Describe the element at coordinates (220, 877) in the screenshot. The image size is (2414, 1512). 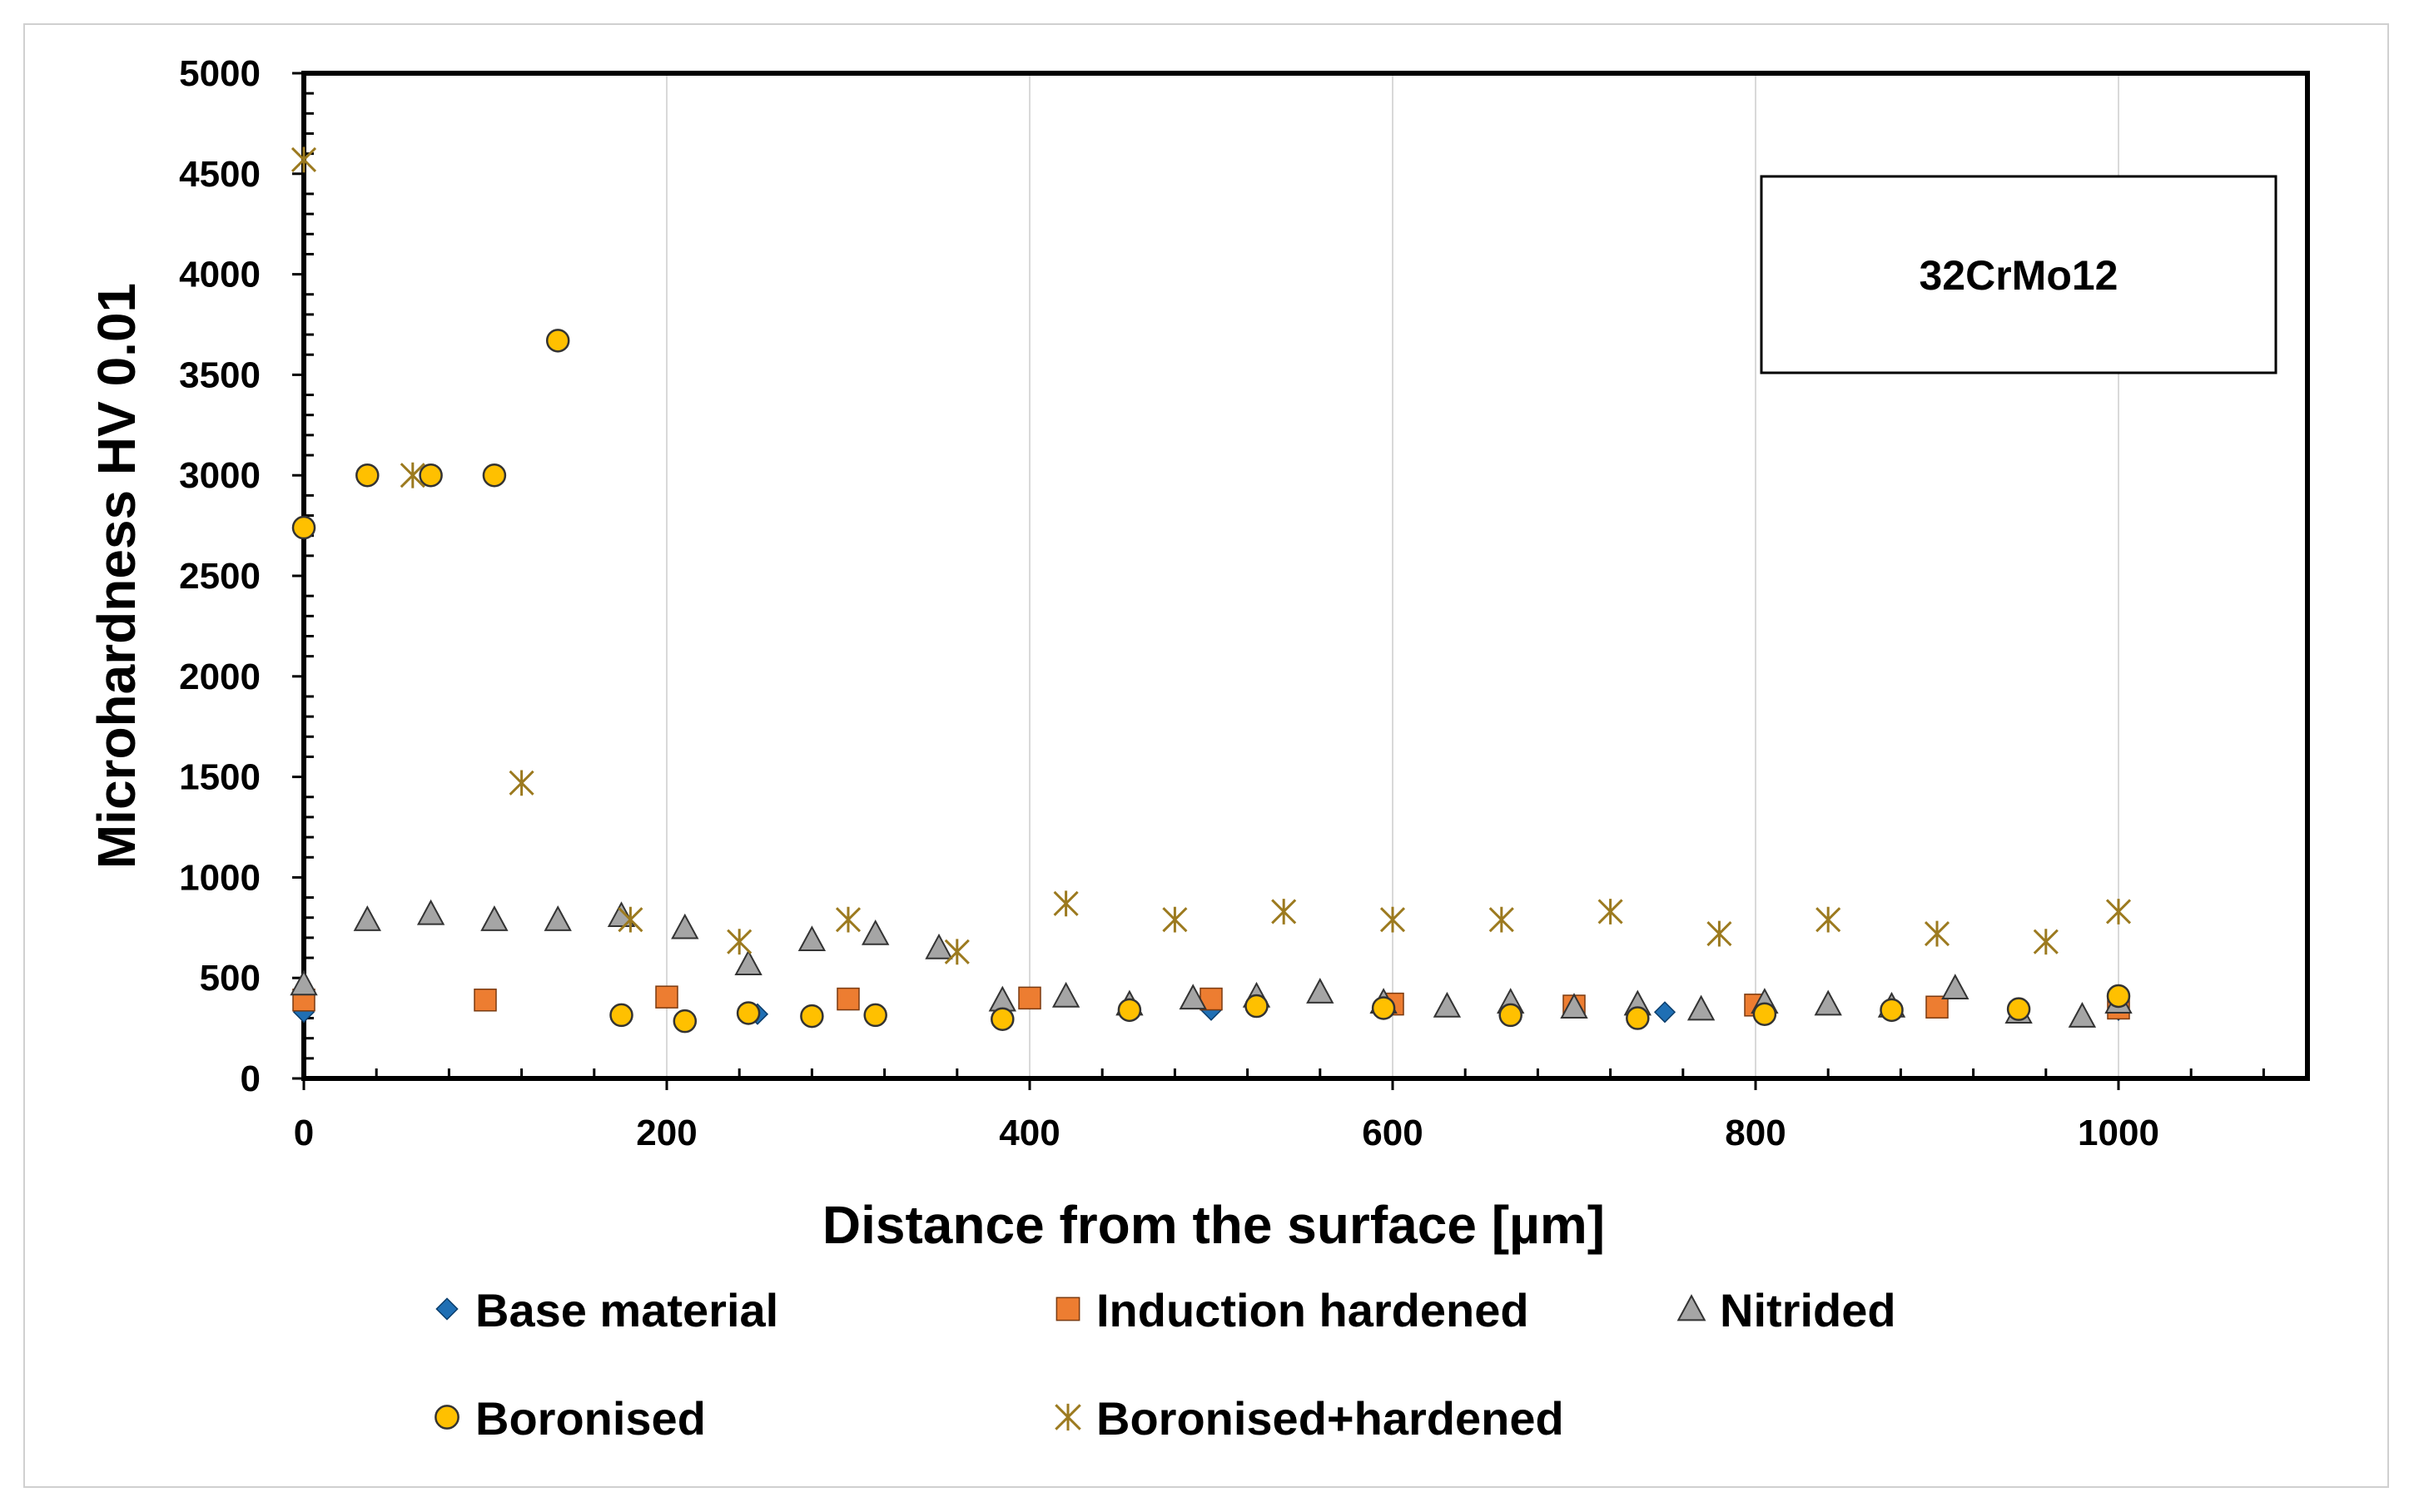
I see `y-tick-label: 1000` at that location.